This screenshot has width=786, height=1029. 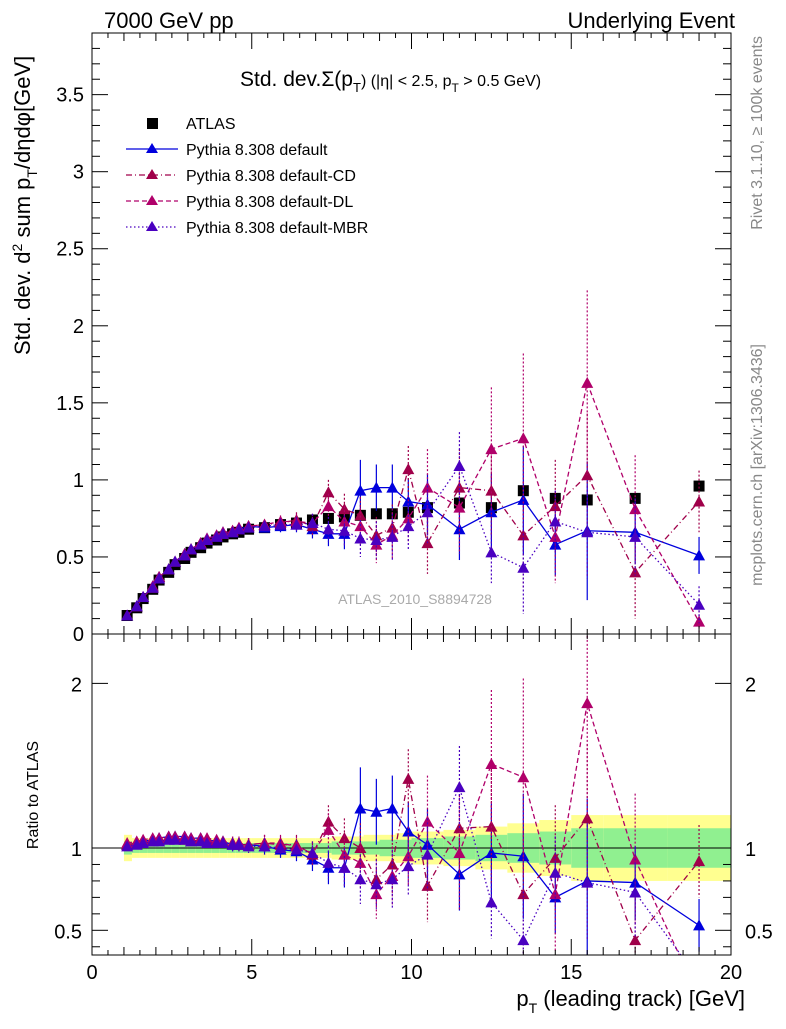 What do you see at coordinates (68, 932) in the screenshot?
I see `ratio-y-tick-label: 0.5` at bounding box center [68, 932].